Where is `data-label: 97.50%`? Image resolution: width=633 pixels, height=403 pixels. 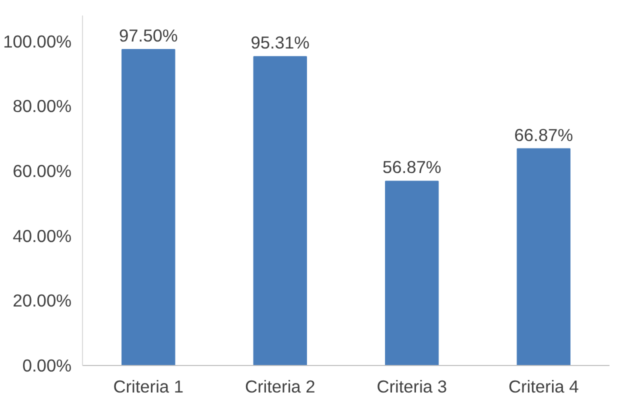 data-label: 97.50% is located at coordinates (148, 36).